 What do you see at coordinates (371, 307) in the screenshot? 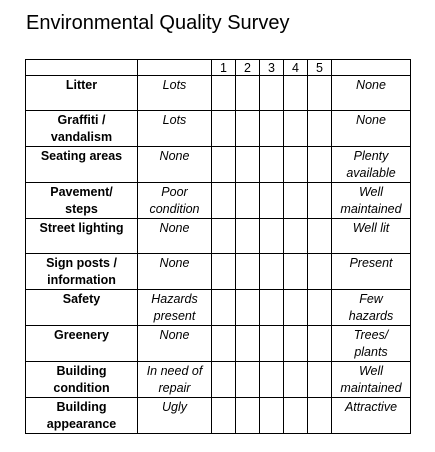
I see `high-anchor: Few hazards` at bounding box center [371, 307].